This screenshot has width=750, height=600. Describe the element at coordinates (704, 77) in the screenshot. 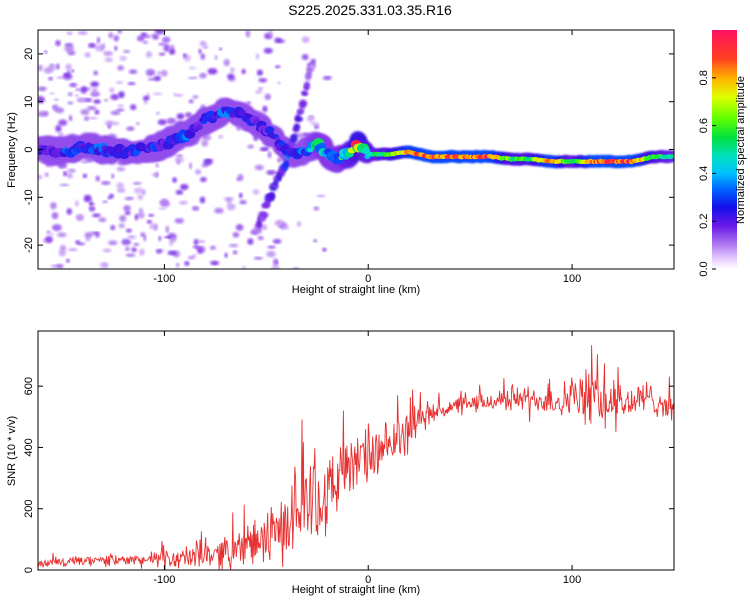

I see `colorbar-tick-label: 0.8` at that location.